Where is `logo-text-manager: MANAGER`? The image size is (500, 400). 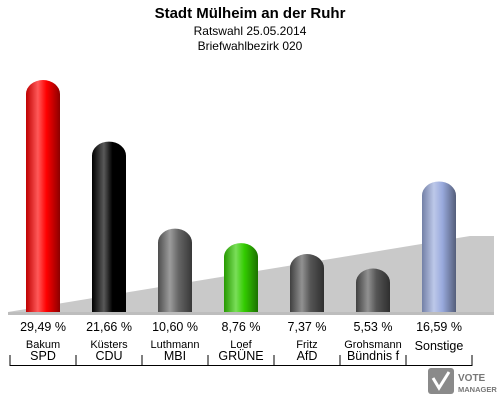 logo-text-manager: MANAGER is located at coordinates (477, 389).